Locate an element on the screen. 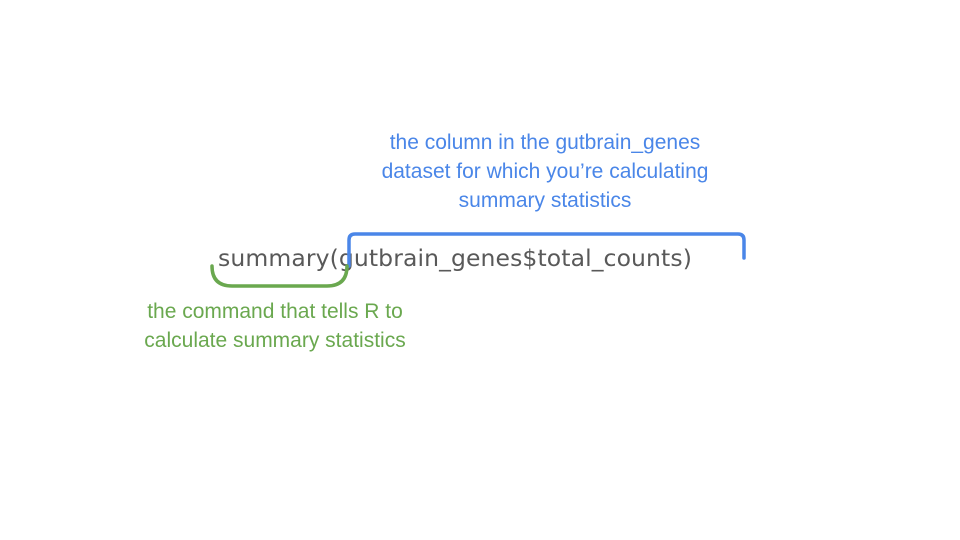  column-annotation-line-3: summary statistics is located at coordinates (545, 200).